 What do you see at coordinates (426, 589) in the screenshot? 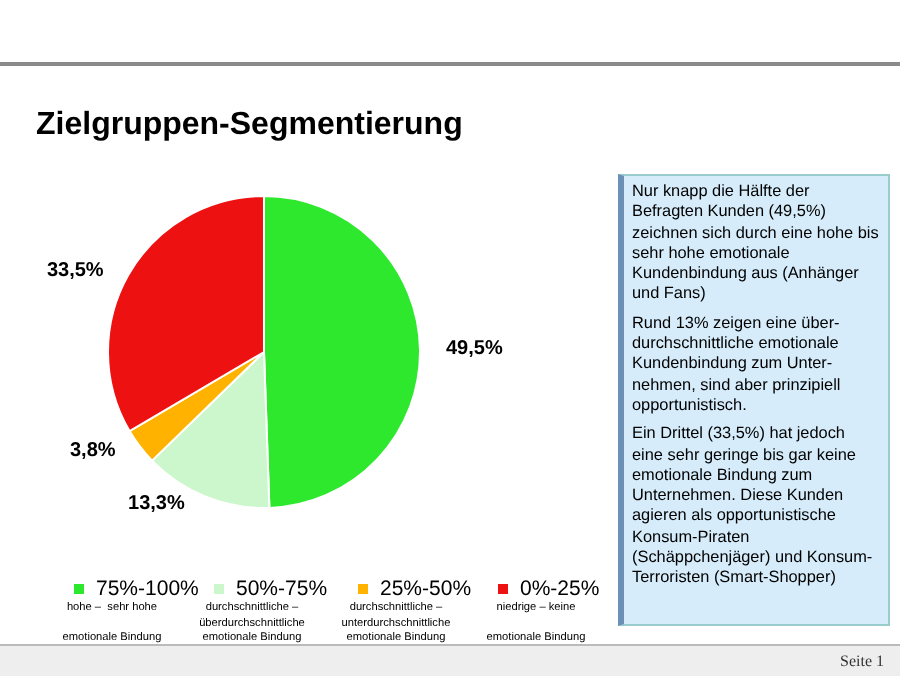
I see `legend-label: 25%-50%` at bounding box center [426, 589].